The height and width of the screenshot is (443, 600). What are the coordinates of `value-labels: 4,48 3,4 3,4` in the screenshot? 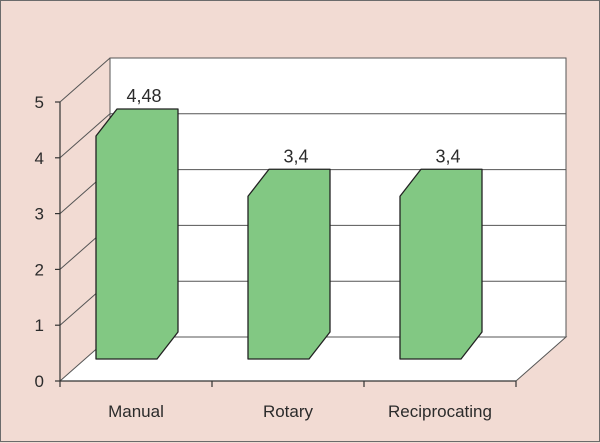 It's located at (293, 126).